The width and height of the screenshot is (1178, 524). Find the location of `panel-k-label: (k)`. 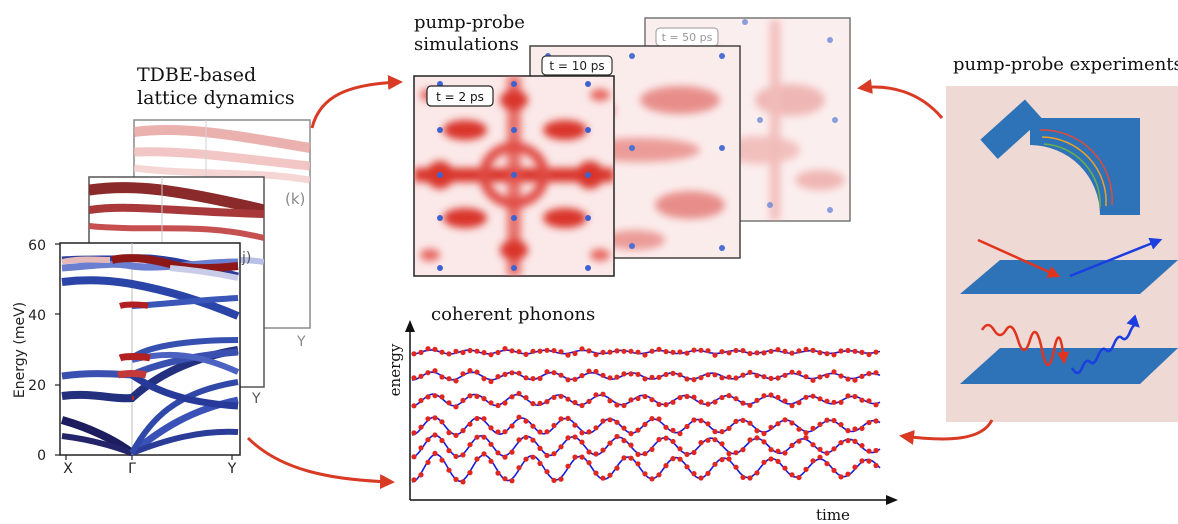

panel-k-label: (k) is located at coordinates (295, 199).